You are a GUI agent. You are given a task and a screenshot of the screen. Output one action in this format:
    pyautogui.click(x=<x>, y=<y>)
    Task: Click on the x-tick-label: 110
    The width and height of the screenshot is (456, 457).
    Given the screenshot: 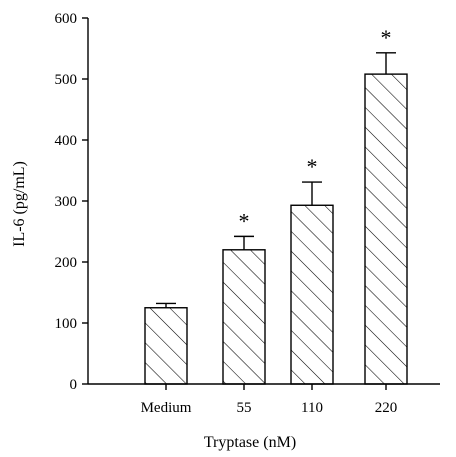 What is the action you would take?
    pyautogui.click(x=312, y=408)
    